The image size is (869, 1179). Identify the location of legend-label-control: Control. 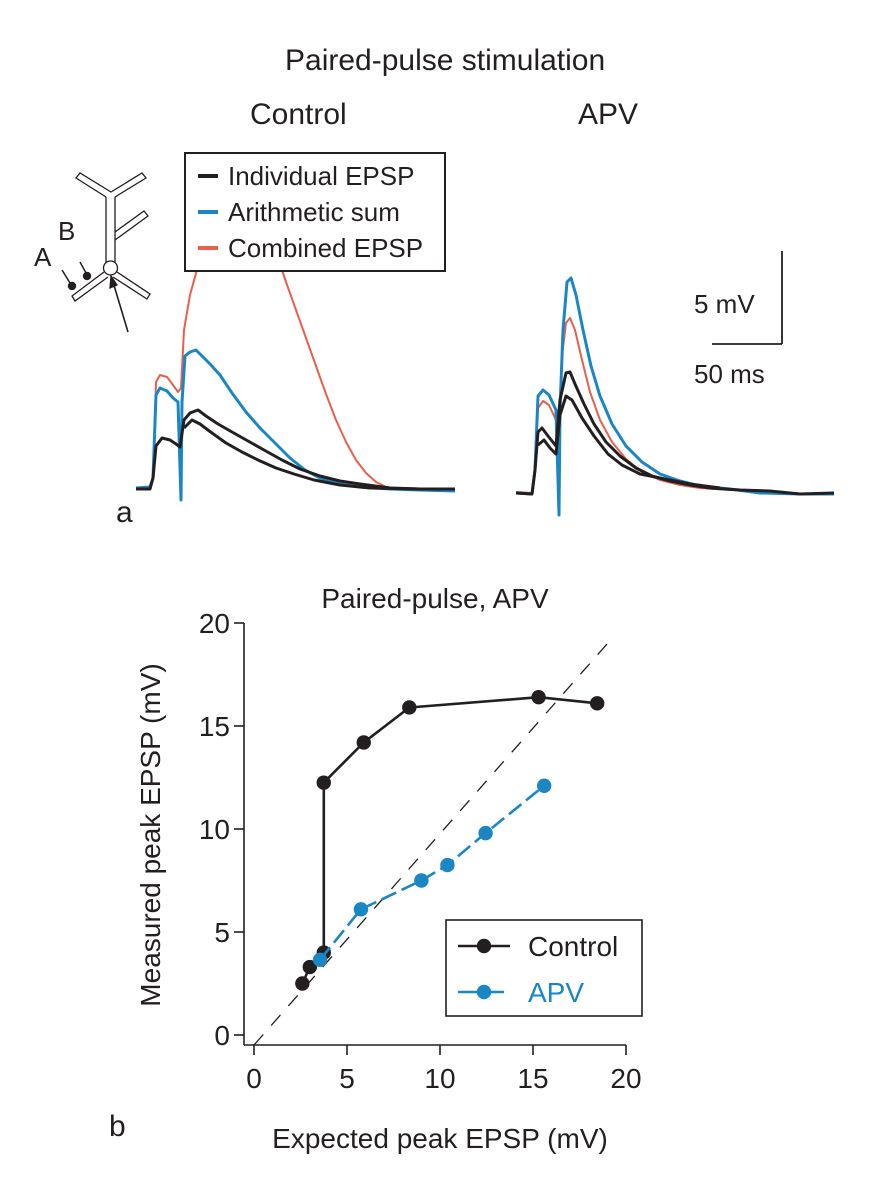
(573, 946).